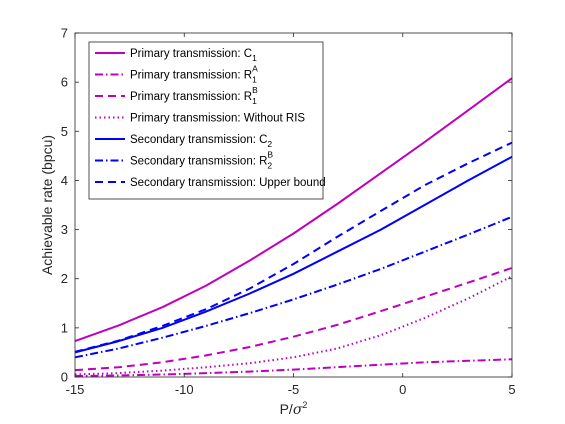 The image size is (565, 424). Describe the element at coordinates (194, 74) in the screenshot. I see `legend-label-2: Primary transmission: RA 1` at that location.